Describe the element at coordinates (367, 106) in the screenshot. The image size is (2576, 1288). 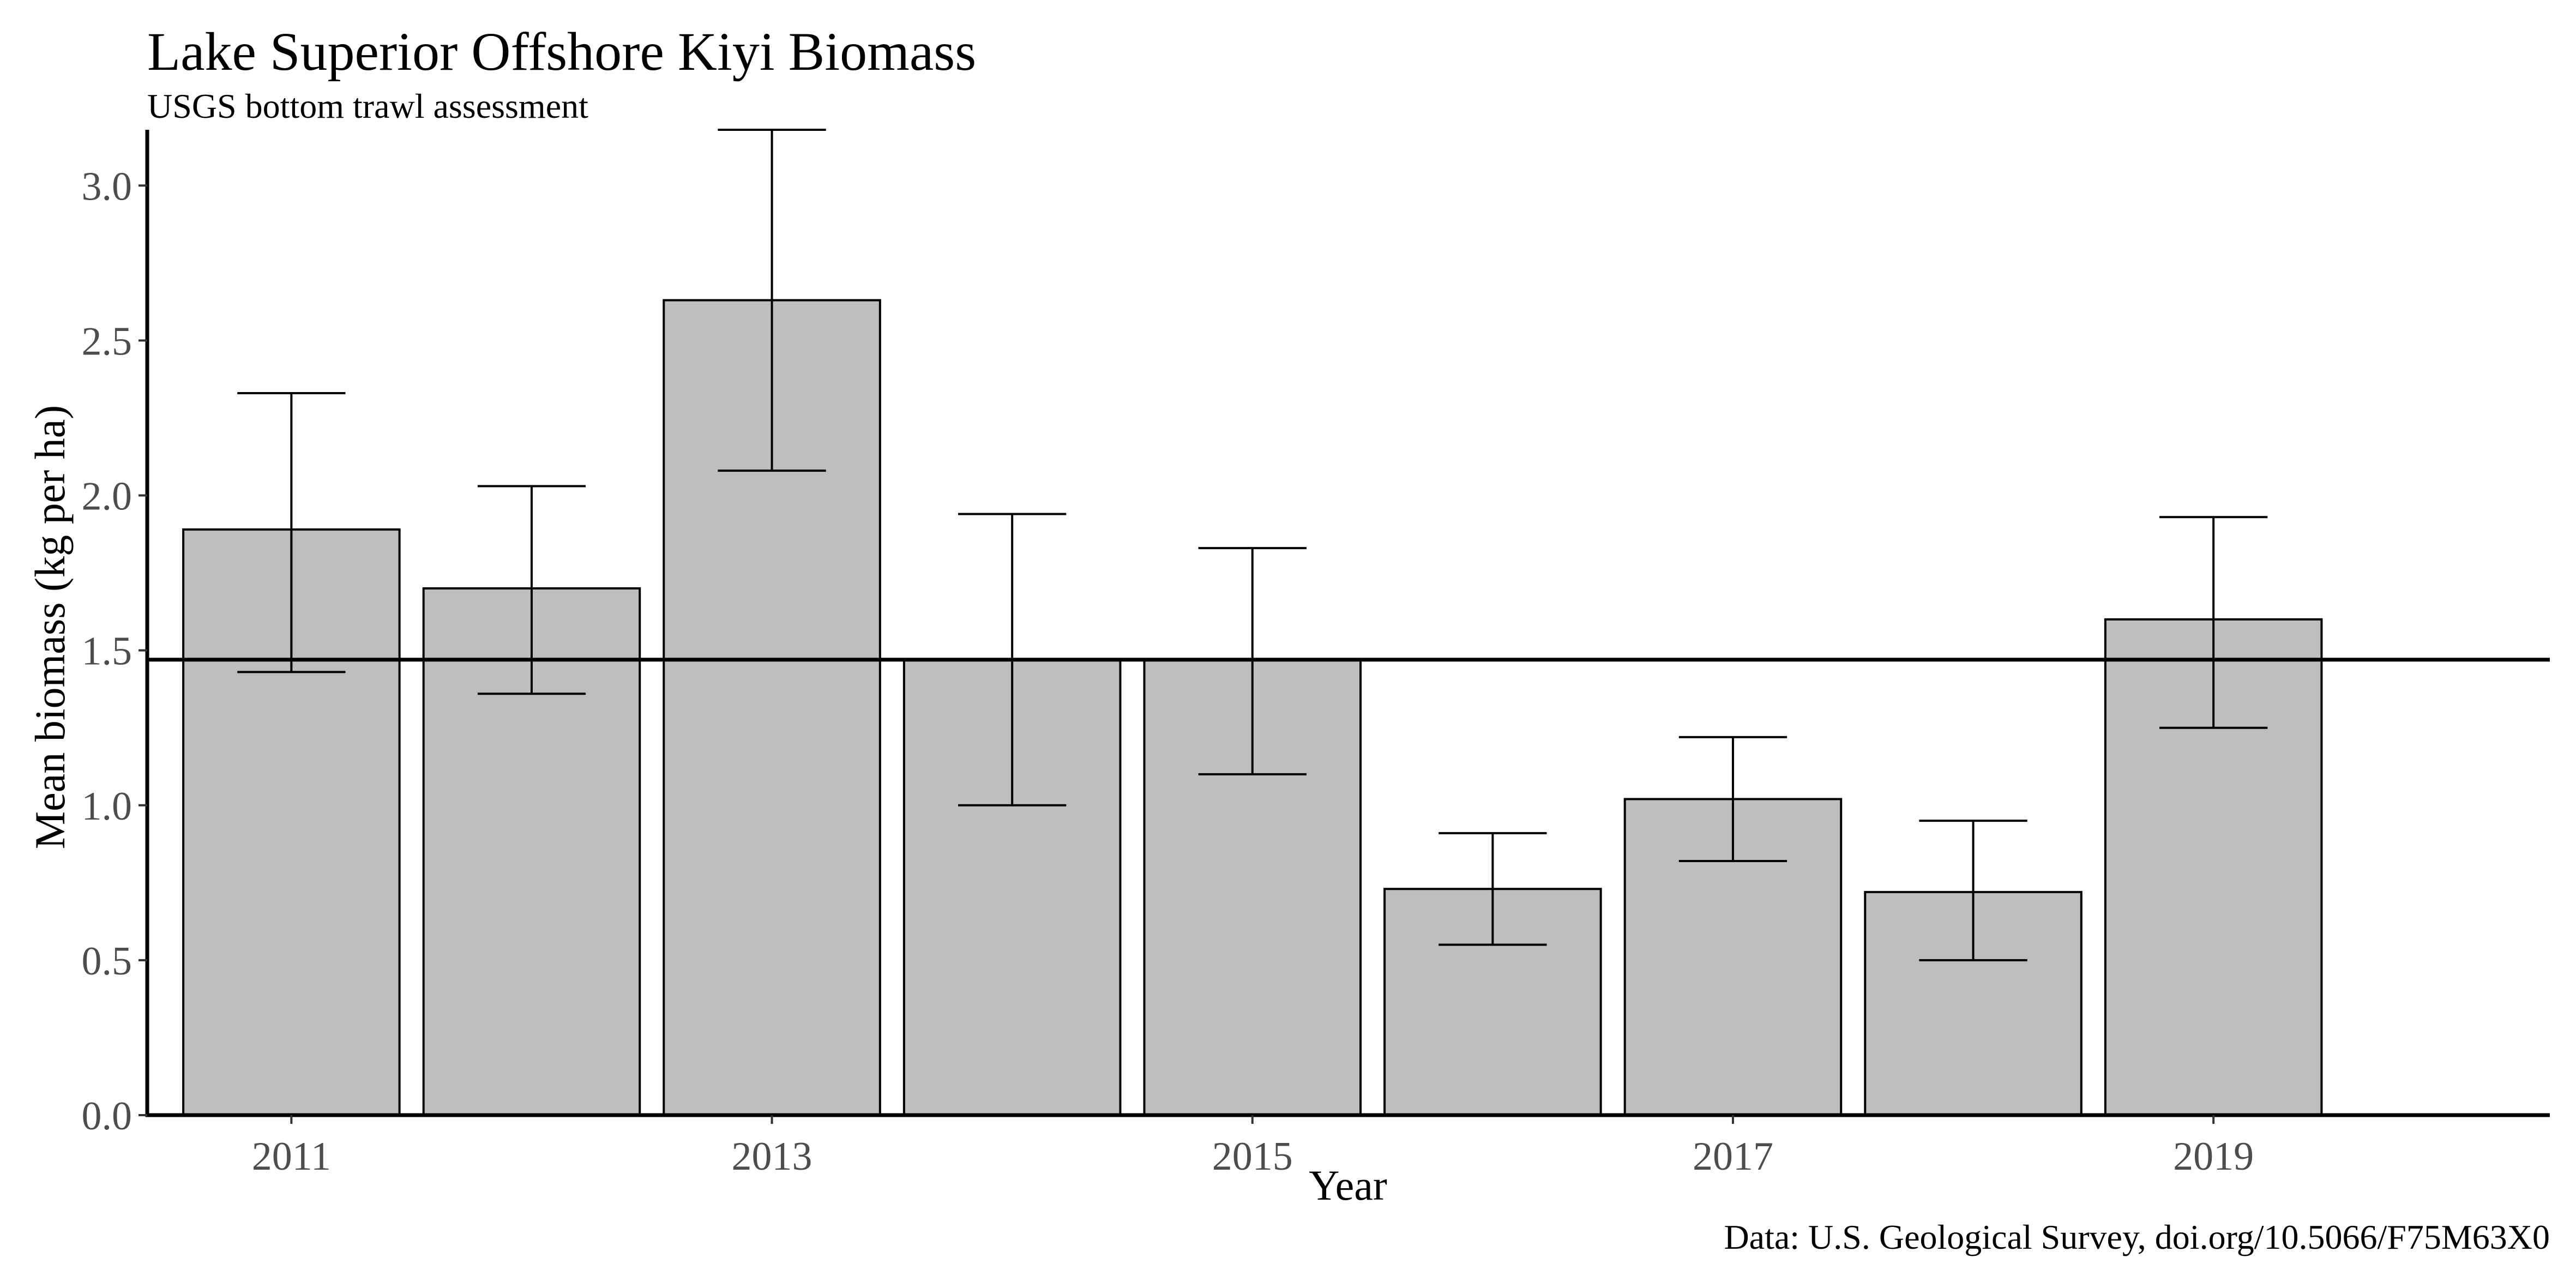
I see `chart-subtitle: USGS bottom trawl assessment` at that location.